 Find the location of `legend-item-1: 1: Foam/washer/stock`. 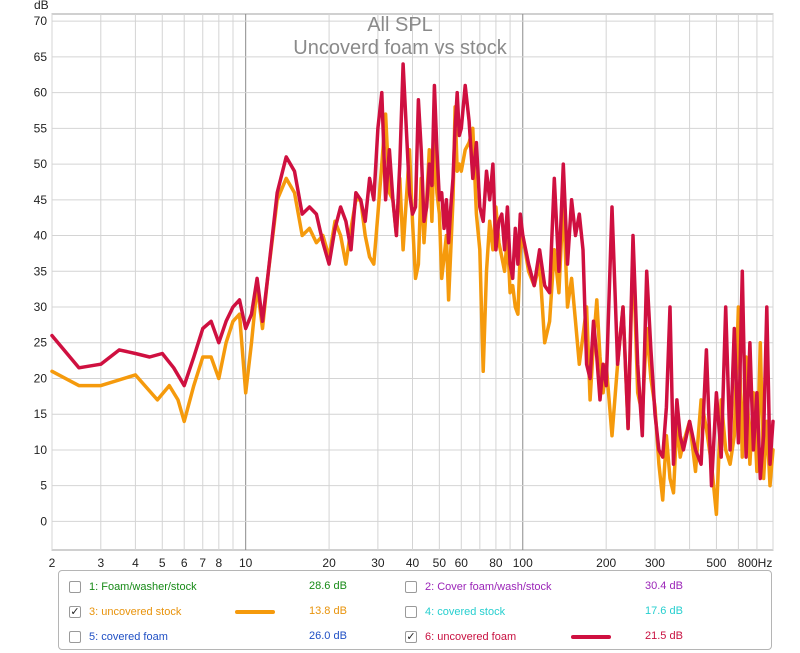

legend-item-1: 1: Foam/washer/stock is located at coordinates (133, 587).